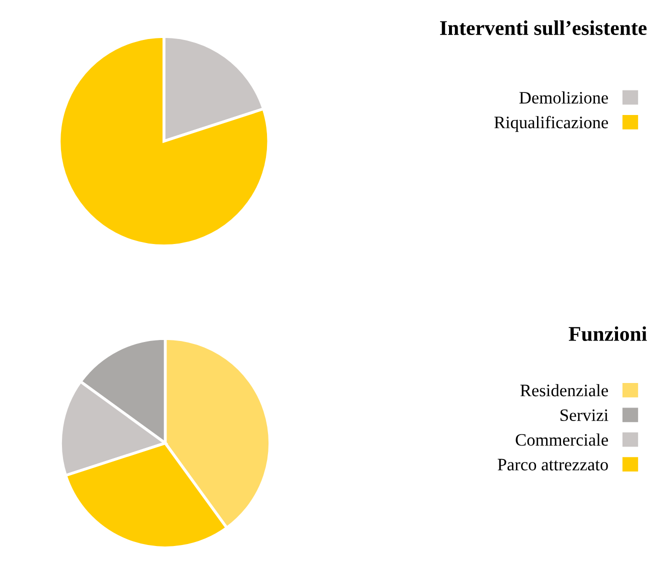  Describe the element at coordinates (562, 440) in the screenshot. I see `legend-label: Commerciale` at that location.